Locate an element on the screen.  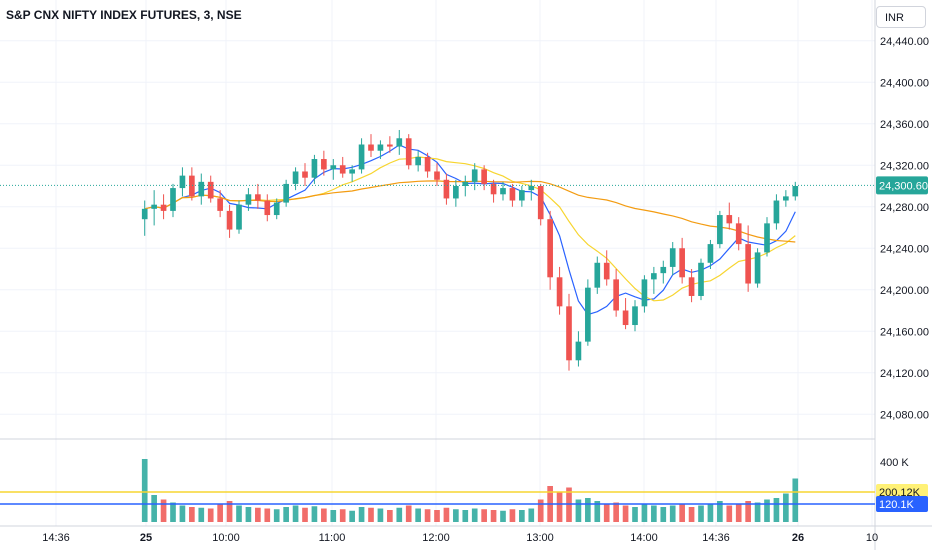
price-tick-label: 24,080.00 is located at coordinates (904, 415).